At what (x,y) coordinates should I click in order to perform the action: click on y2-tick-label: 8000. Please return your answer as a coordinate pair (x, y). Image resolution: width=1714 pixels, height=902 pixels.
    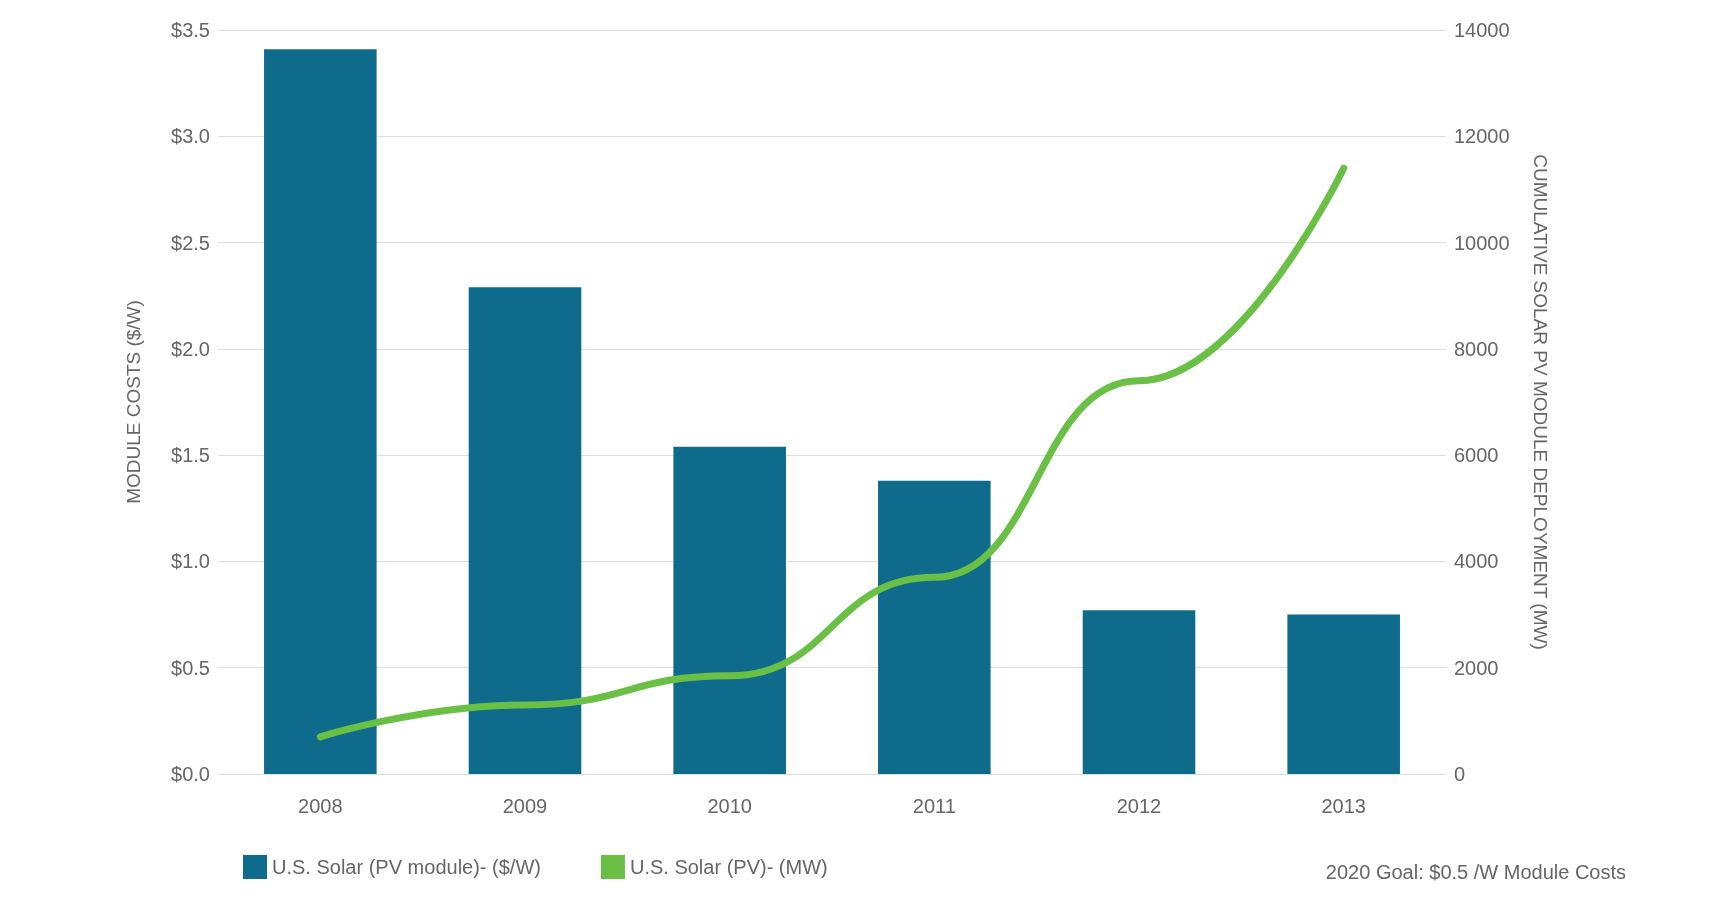
    Looking at the image, I should click on (1476, 348).